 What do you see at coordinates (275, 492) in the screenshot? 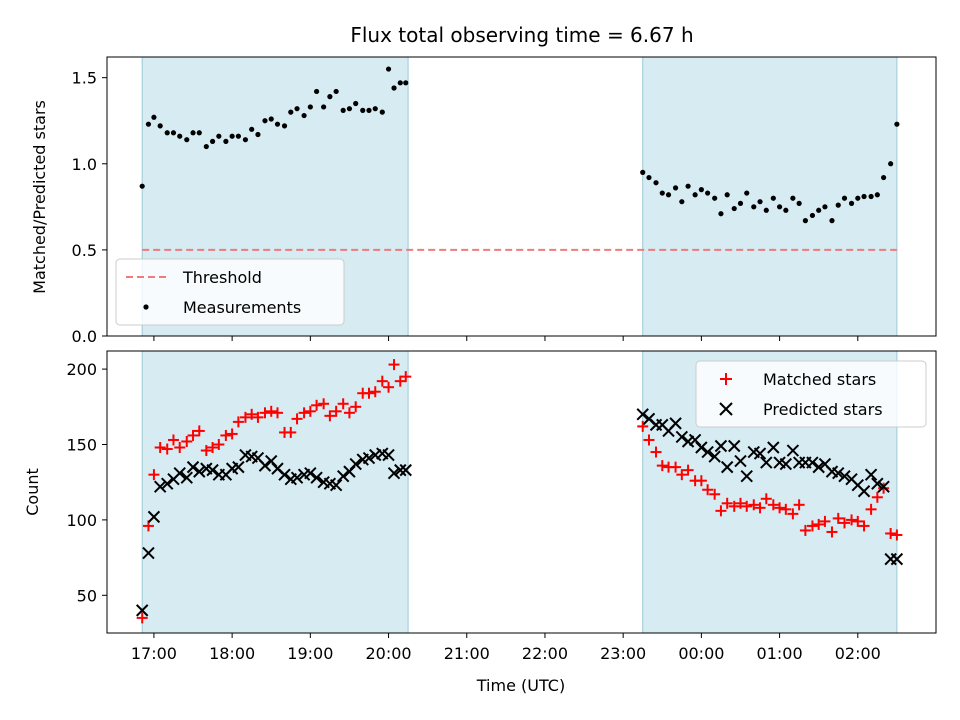
I see `shaded-region` at bounding box center [275, 492].